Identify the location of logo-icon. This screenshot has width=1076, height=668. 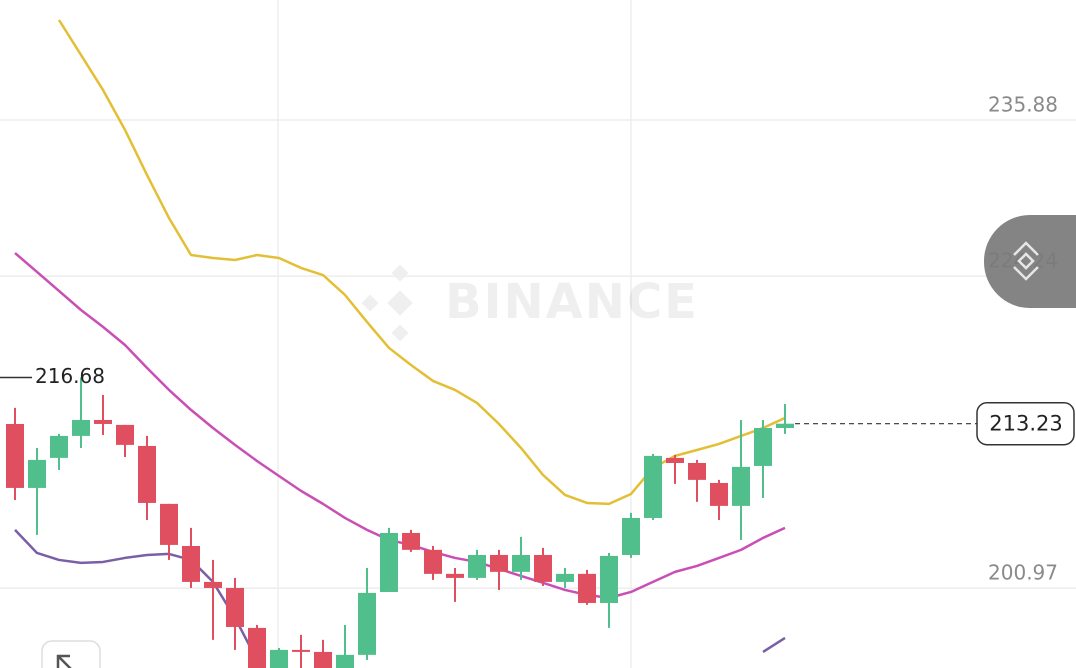
(1026, 261).